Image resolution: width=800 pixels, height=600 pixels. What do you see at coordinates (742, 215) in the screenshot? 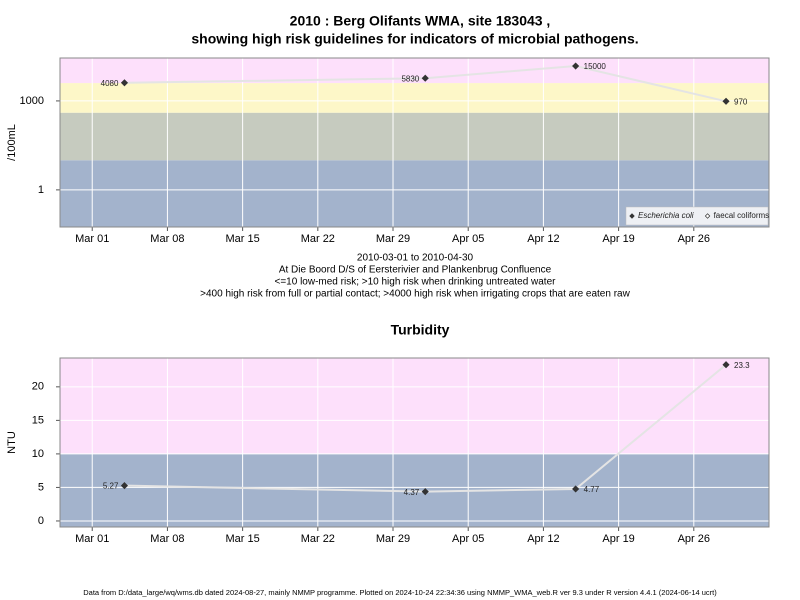
I see `legend-label: faecal coliforms` at bounding box center [742, 215].